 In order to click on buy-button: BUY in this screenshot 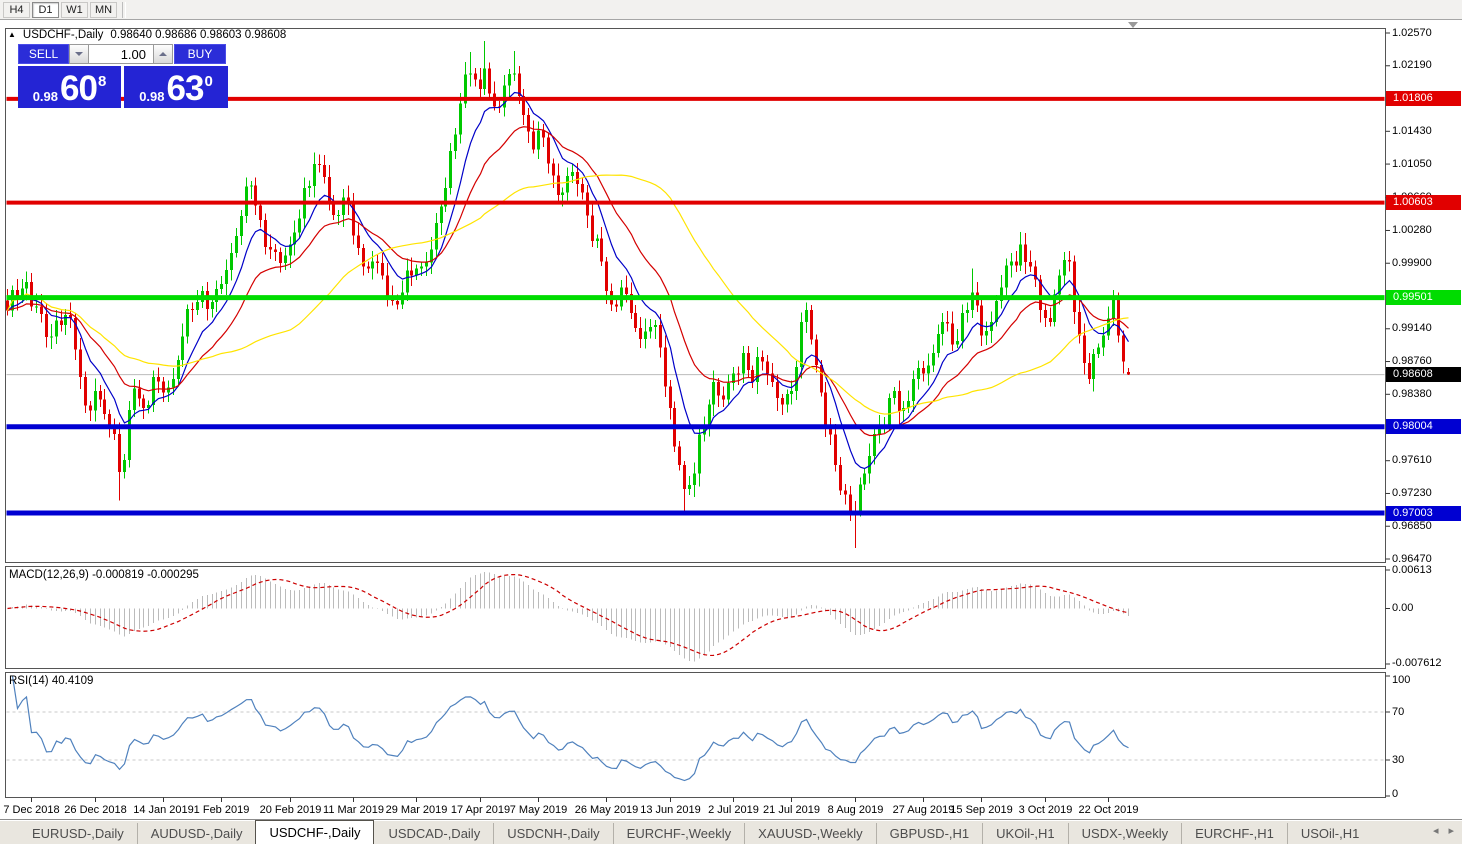, I will do `click(200, 54)`.